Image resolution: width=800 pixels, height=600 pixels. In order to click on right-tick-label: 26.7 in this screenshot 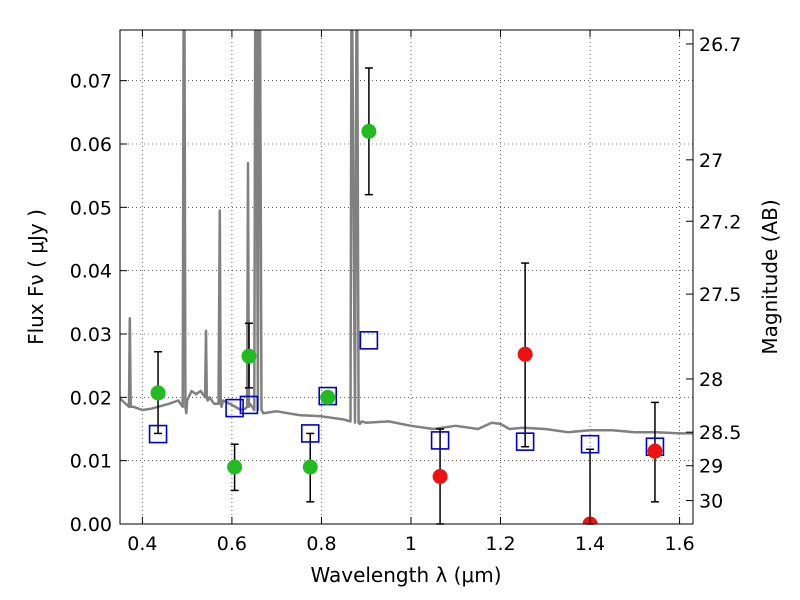, I will do `click(720, 45)`.